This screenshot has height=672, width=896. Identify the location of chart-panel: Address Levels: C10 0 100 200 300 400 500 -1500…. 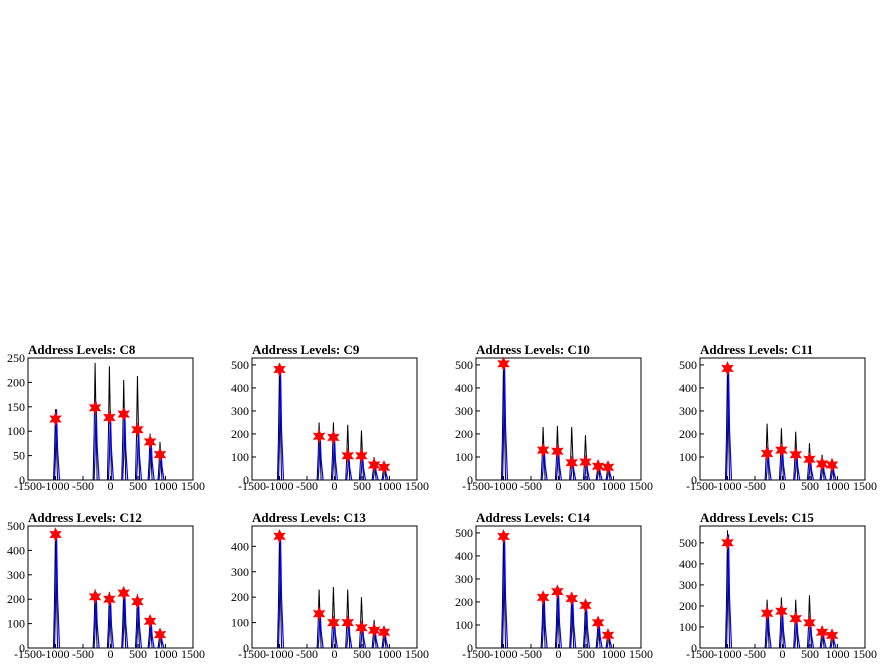
(554, 417).